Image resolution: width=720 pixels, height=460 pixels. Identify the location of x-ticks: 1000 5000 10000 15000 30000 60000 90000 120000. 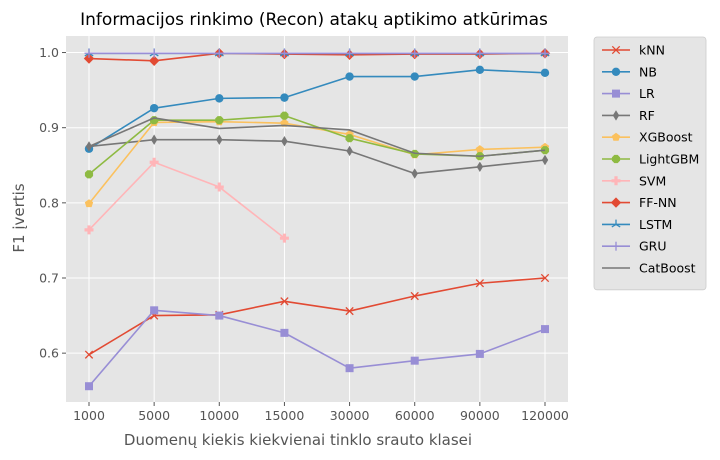
(321, 412).